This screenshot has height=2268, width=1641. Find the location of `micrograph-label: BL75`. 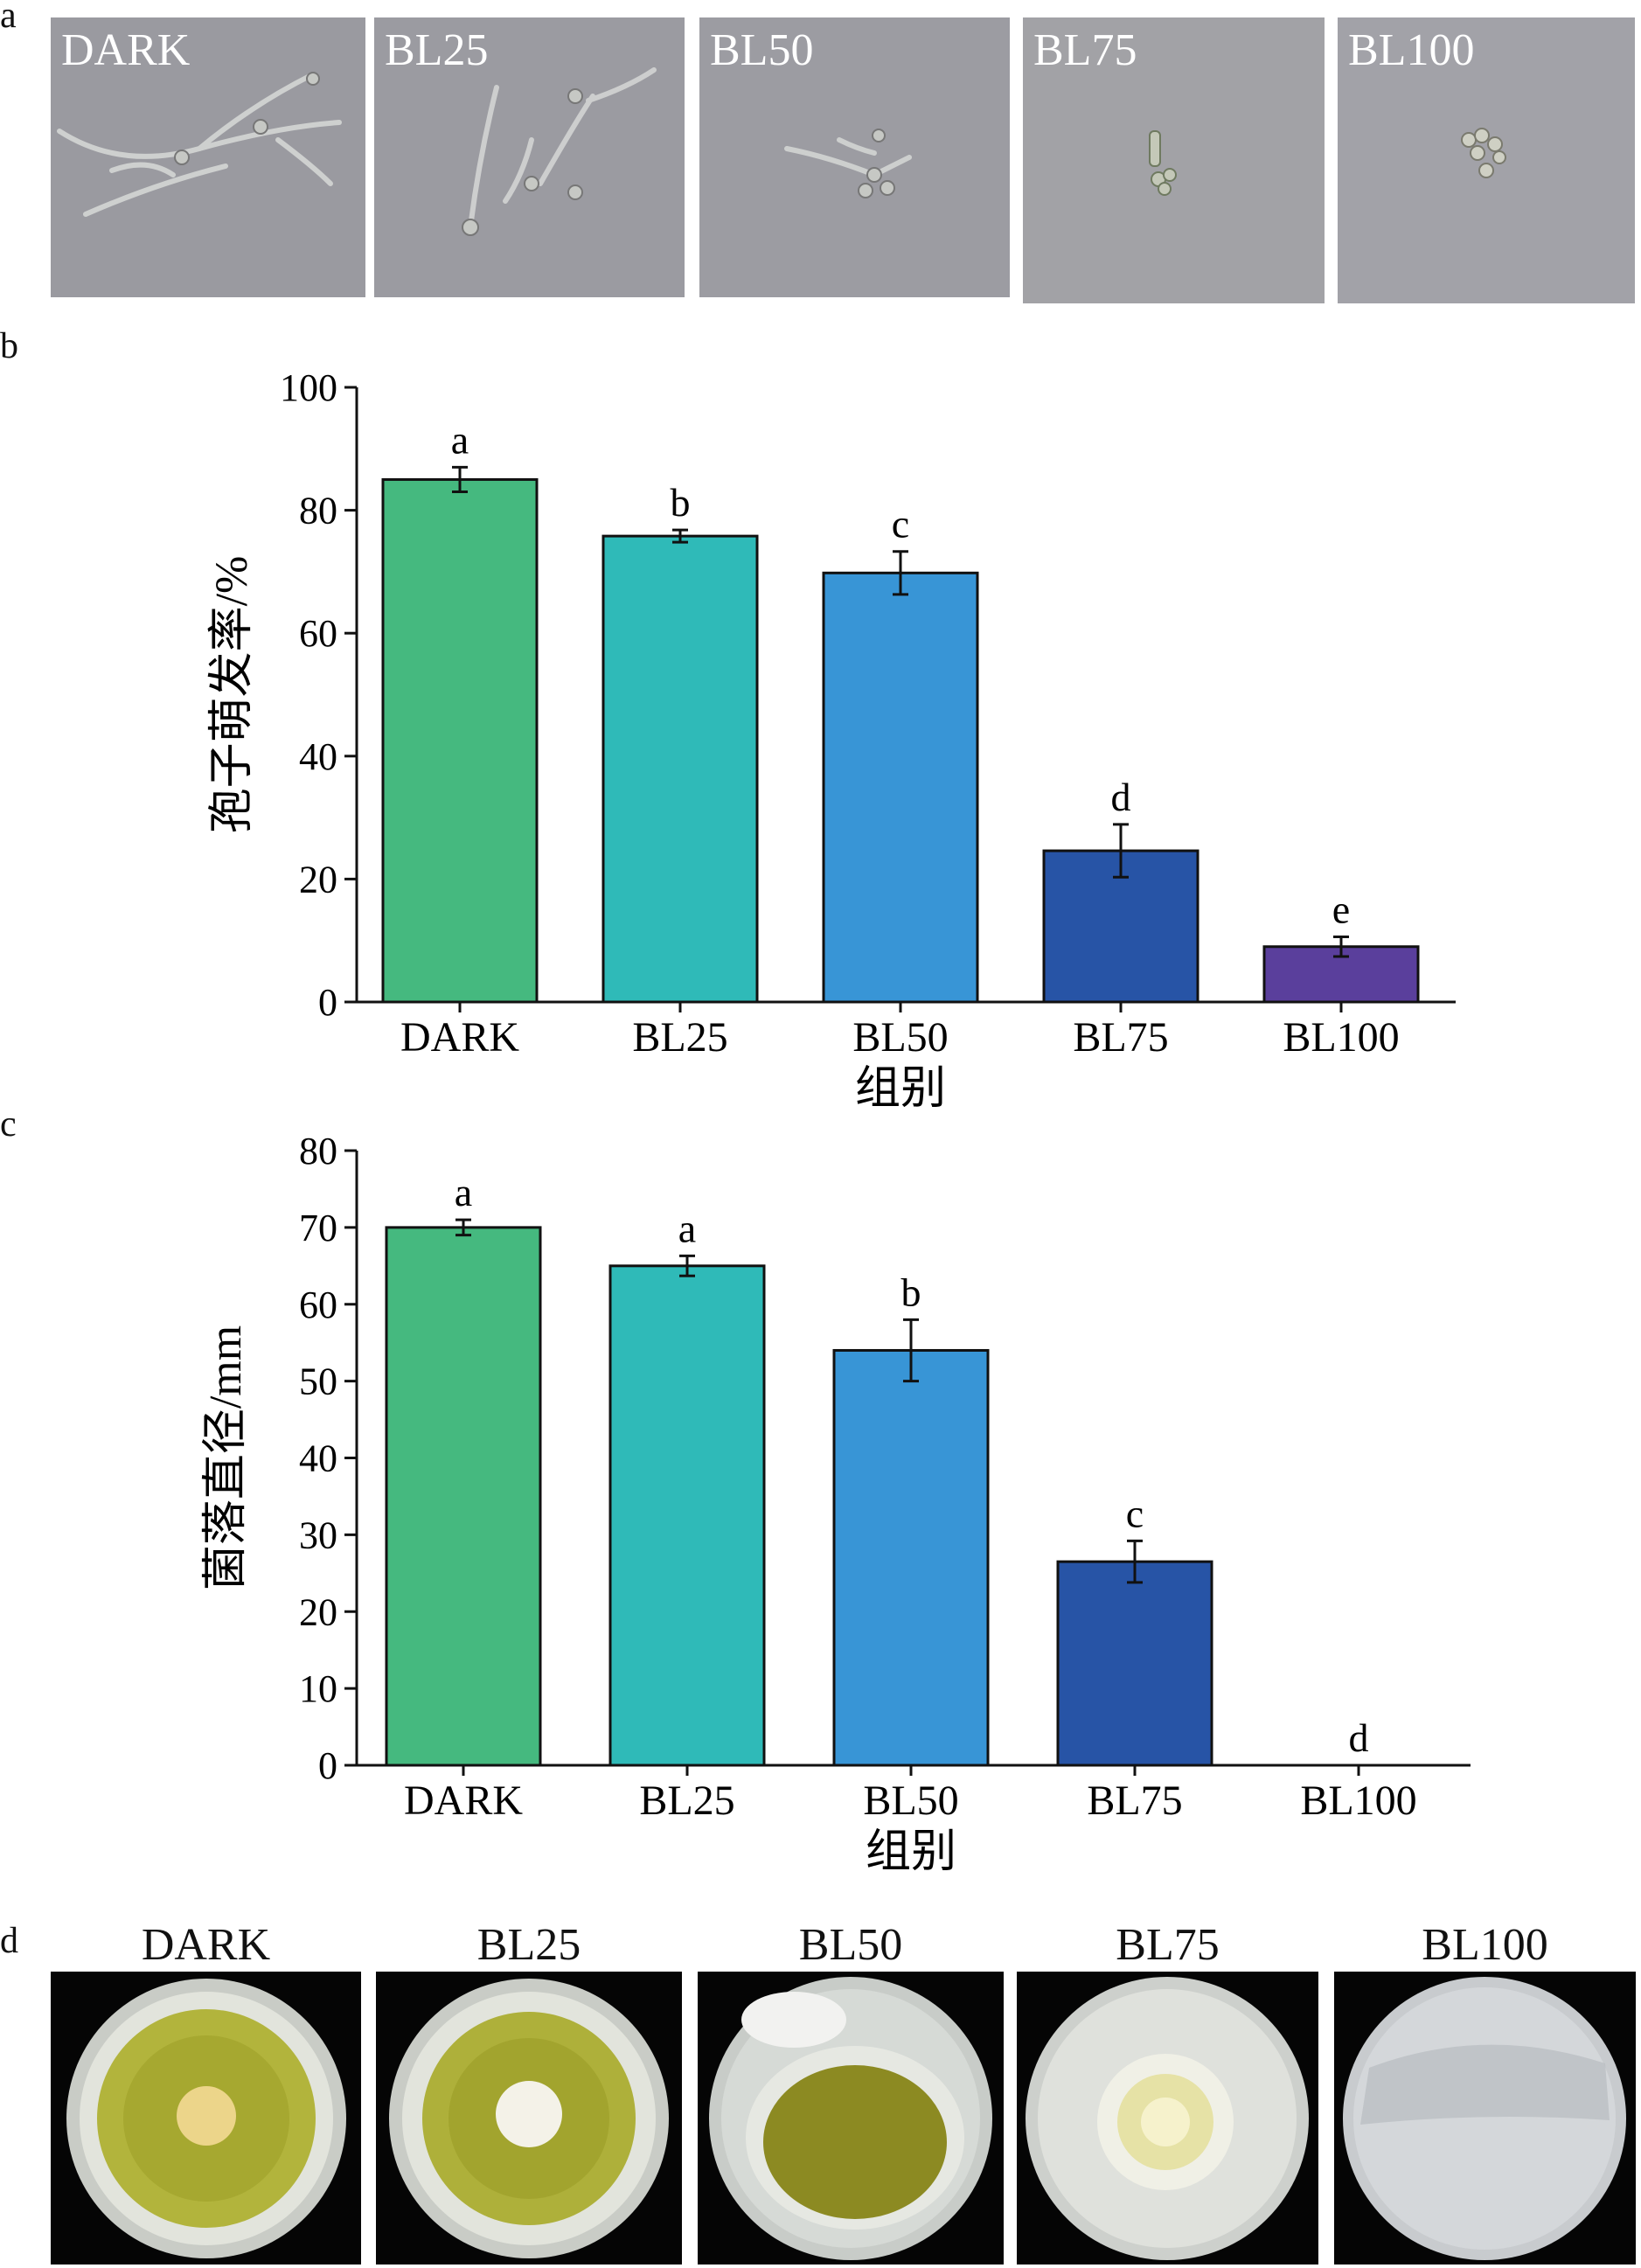

micrograph-label: BL75 is located at coordinates (1085, 50).